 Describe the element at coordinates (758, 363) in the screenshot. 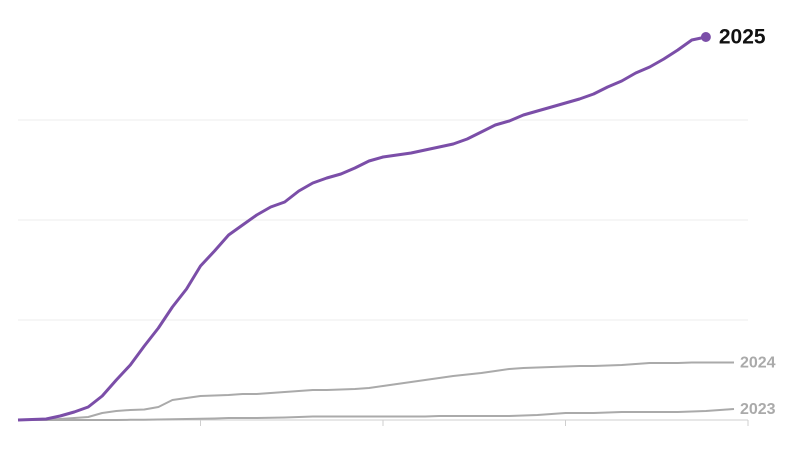

I see `series-label: 2024` at that location.